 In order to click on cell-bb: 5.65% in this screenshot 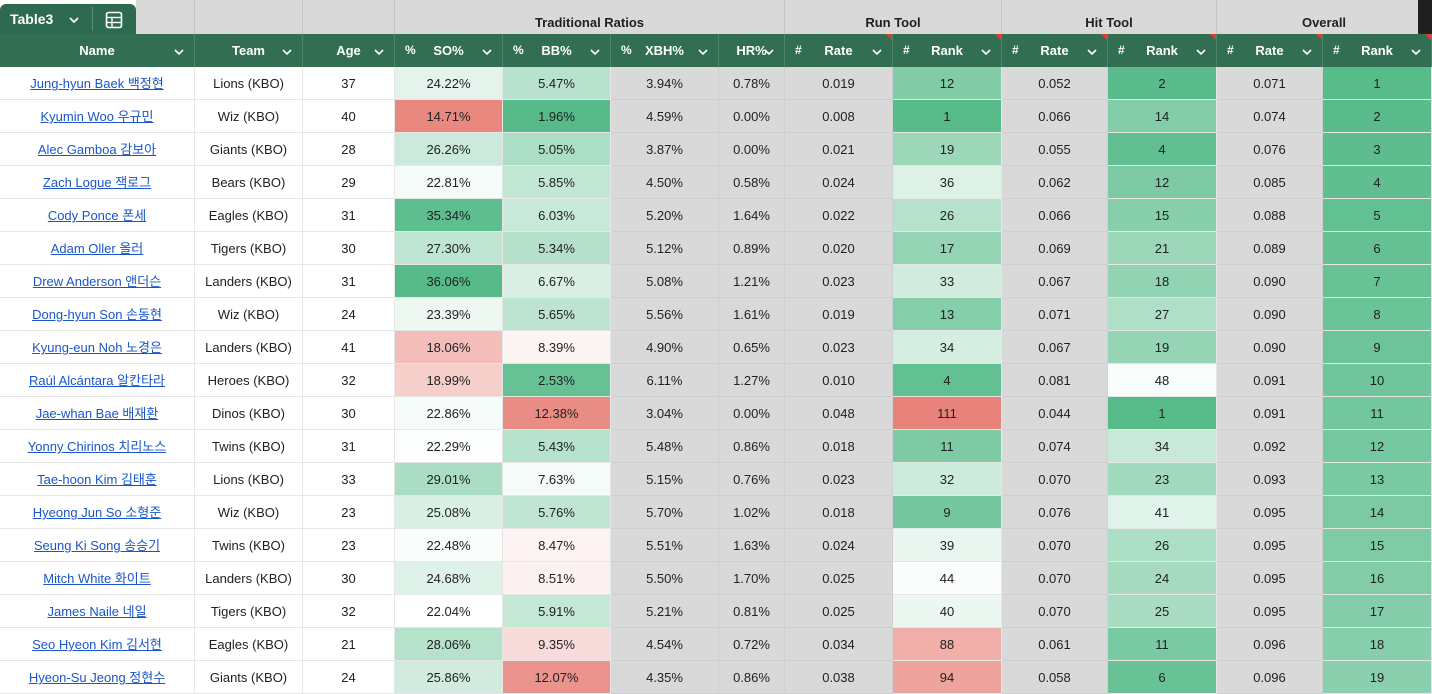, I will do `click(557, 314)`.